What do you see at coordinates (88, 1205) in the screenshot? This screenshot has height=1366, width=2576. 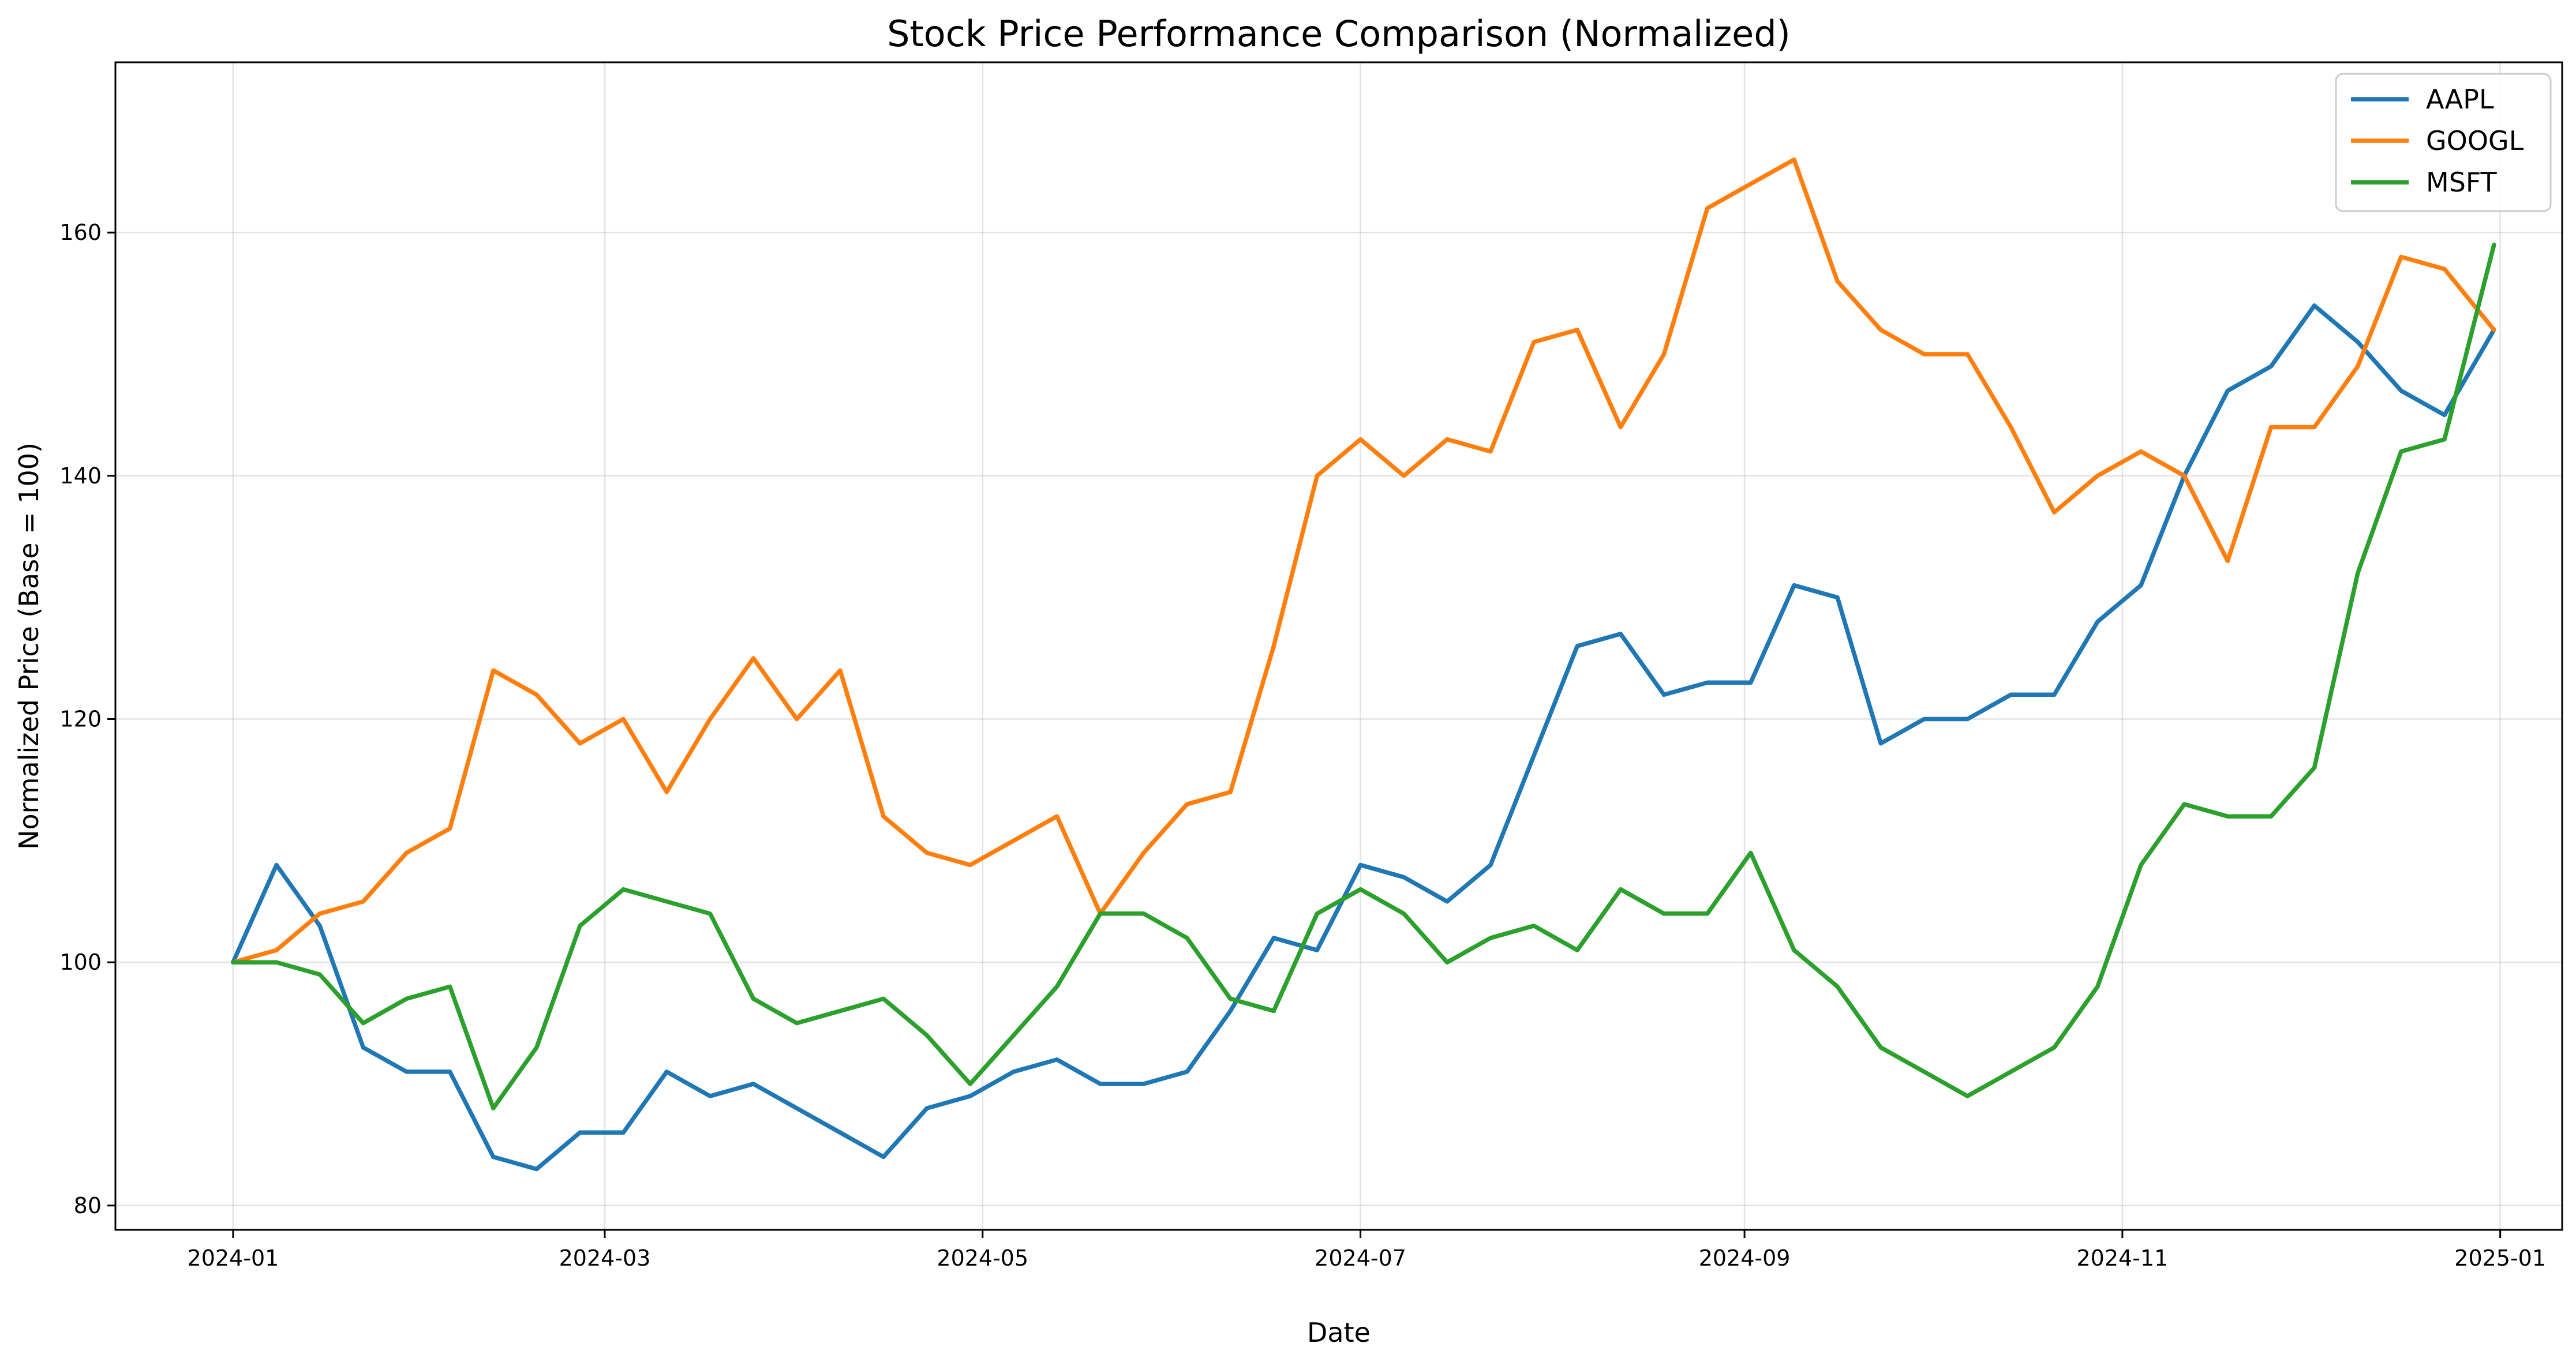 I see `y-tick-label: 80` at bounding box center [88, 1205].